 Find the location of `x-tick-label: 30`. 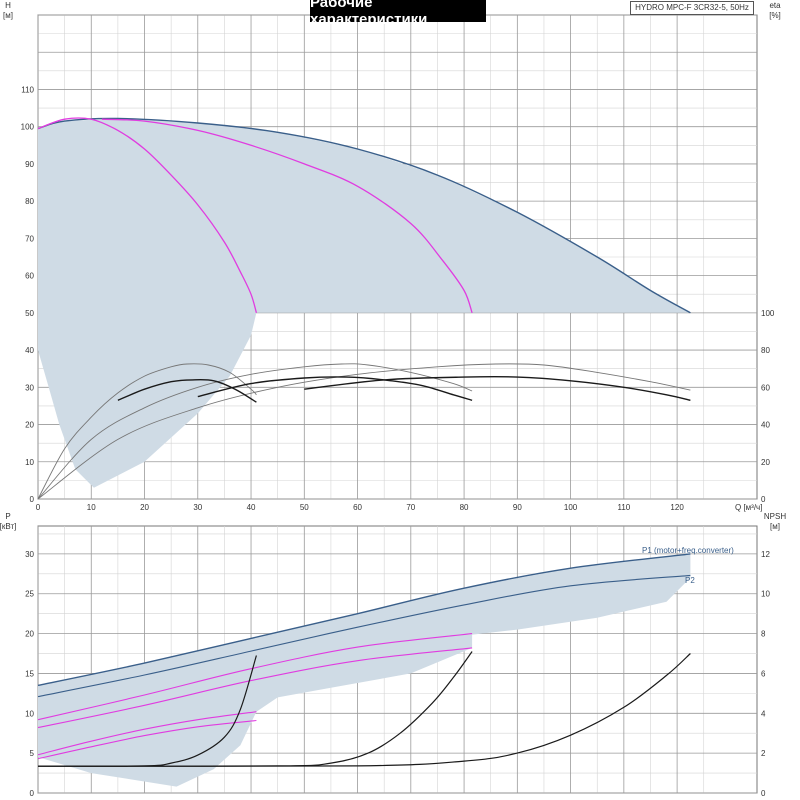

x-tick-label: 30 is located at coordinates (197, 507).